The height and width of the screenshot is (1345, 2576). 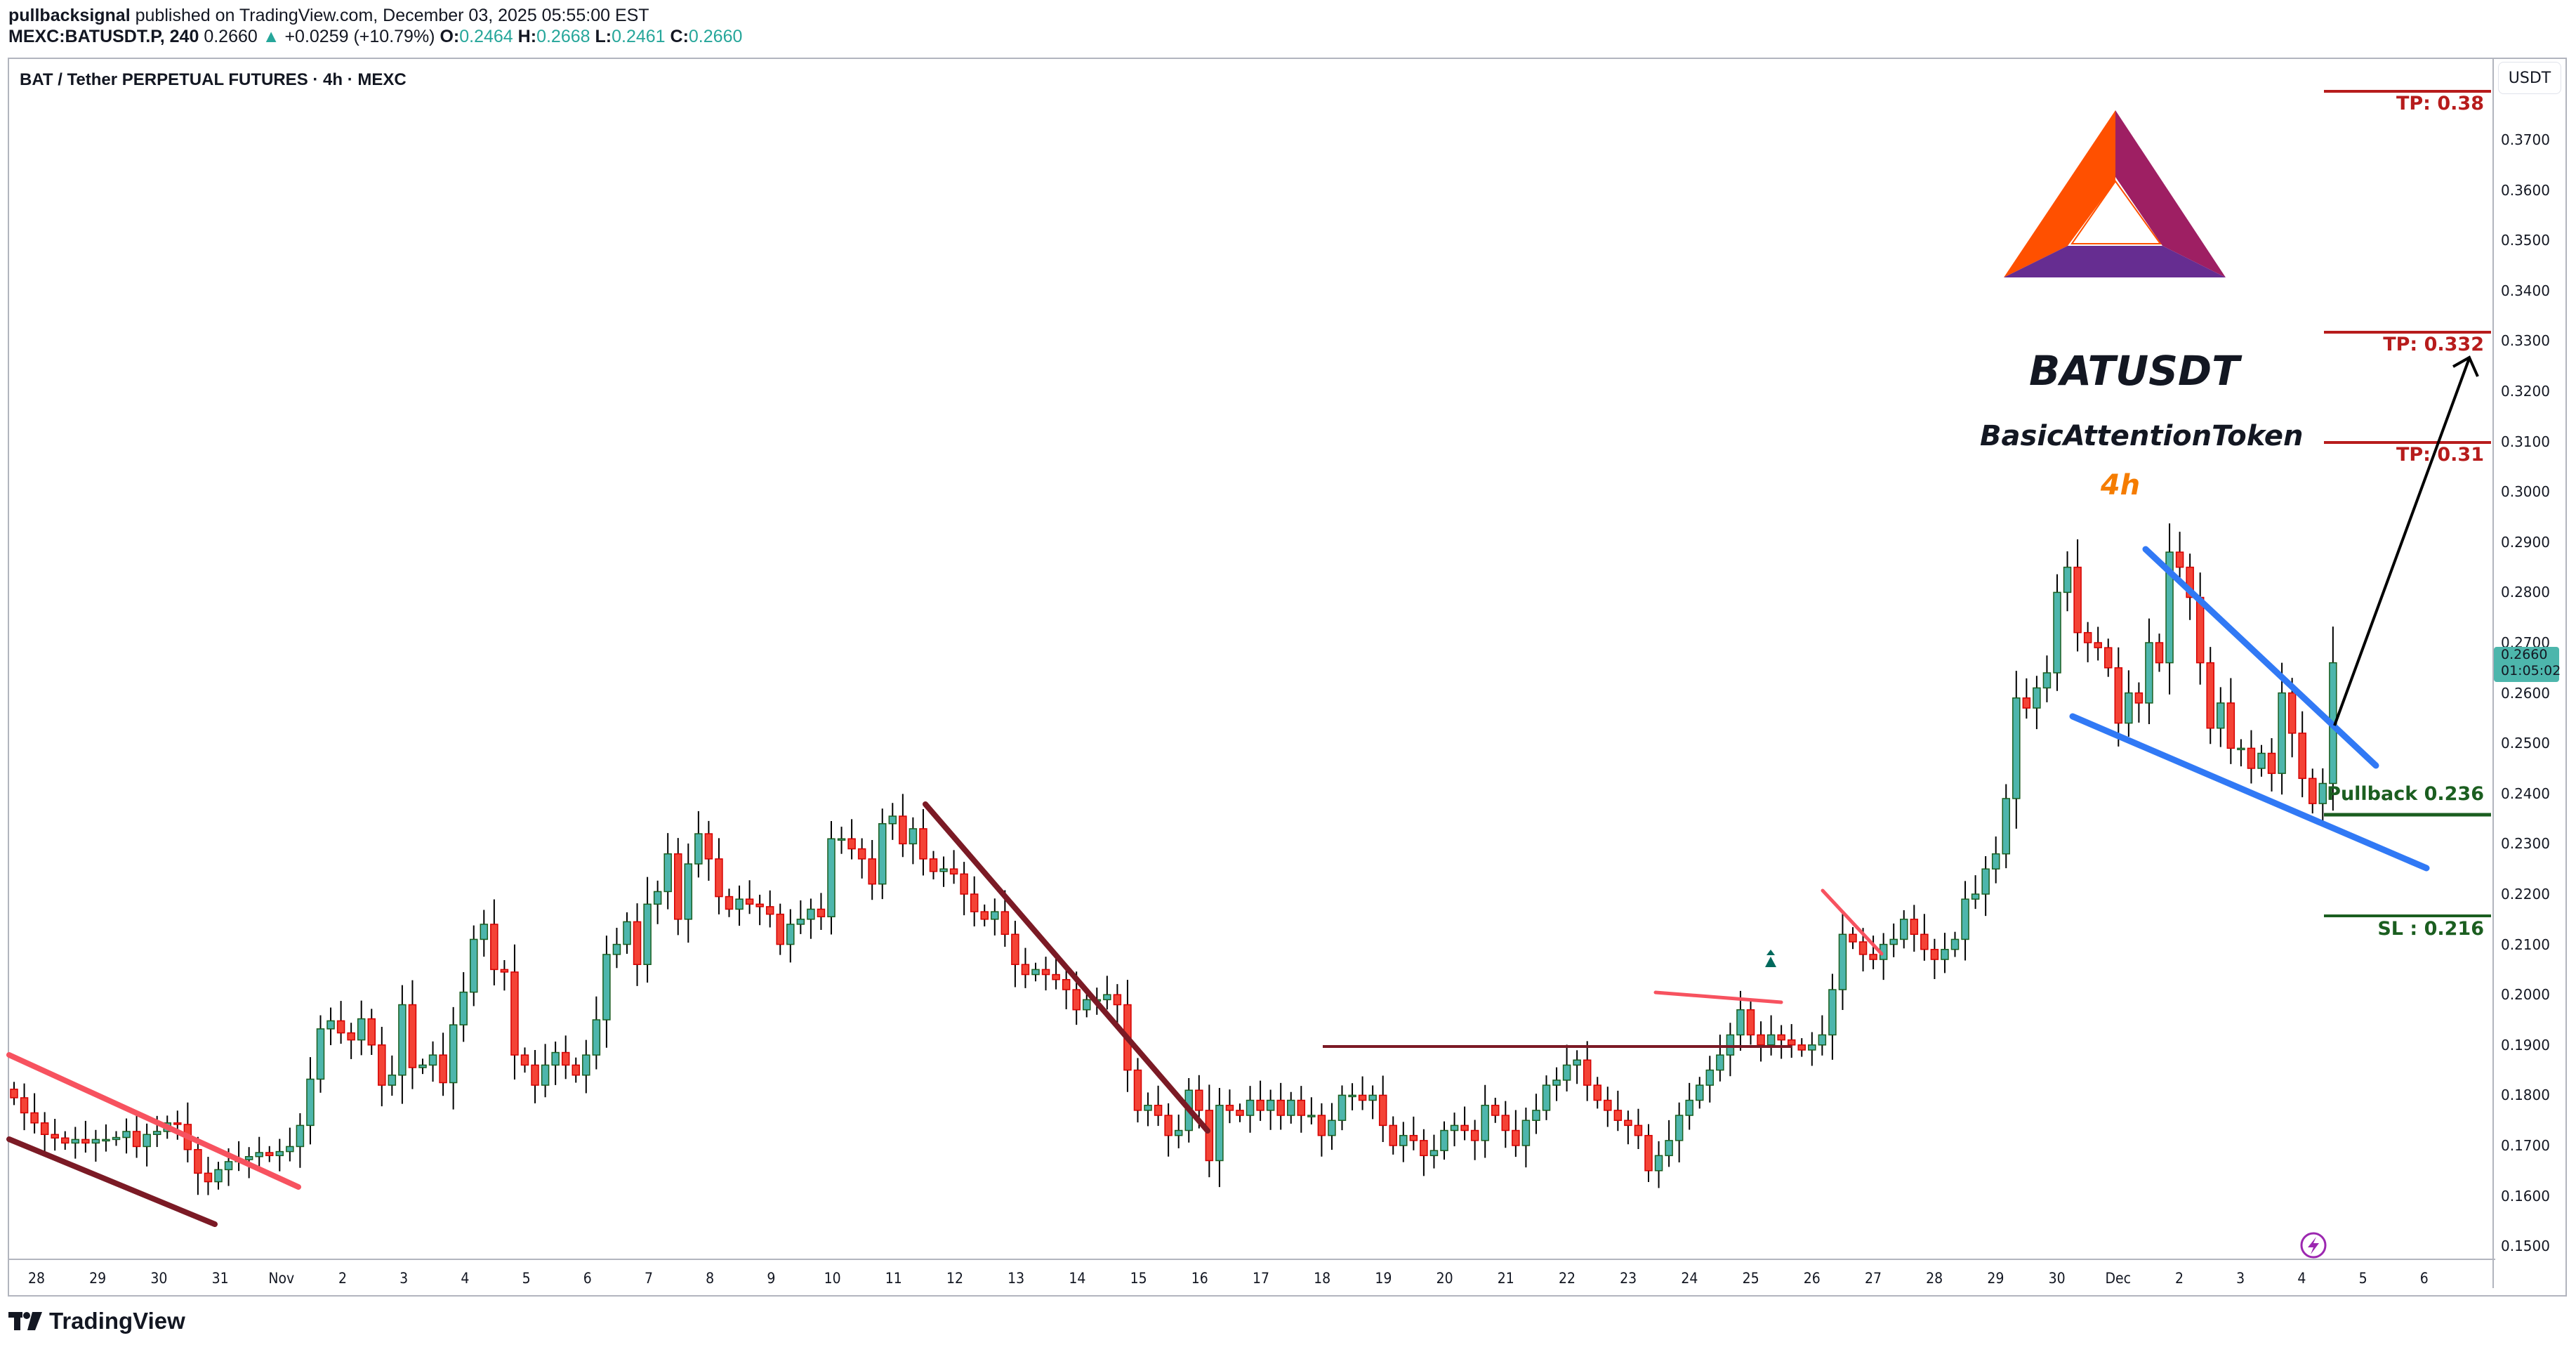 What do you see at coordinates (1770, 962) in the screenshot?
I see `signal-triangle-icon` at bounding box center [1770, 962].